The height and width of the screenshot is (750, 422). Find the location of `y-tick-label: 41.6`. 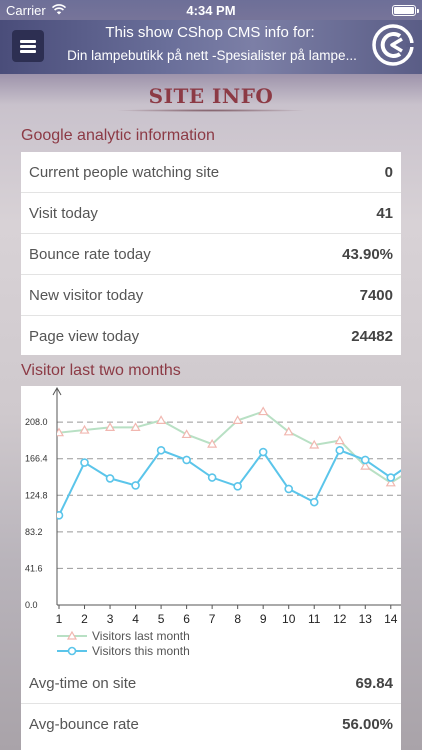

y-tick-label: 41.6 is located at coordinates (34, 568).